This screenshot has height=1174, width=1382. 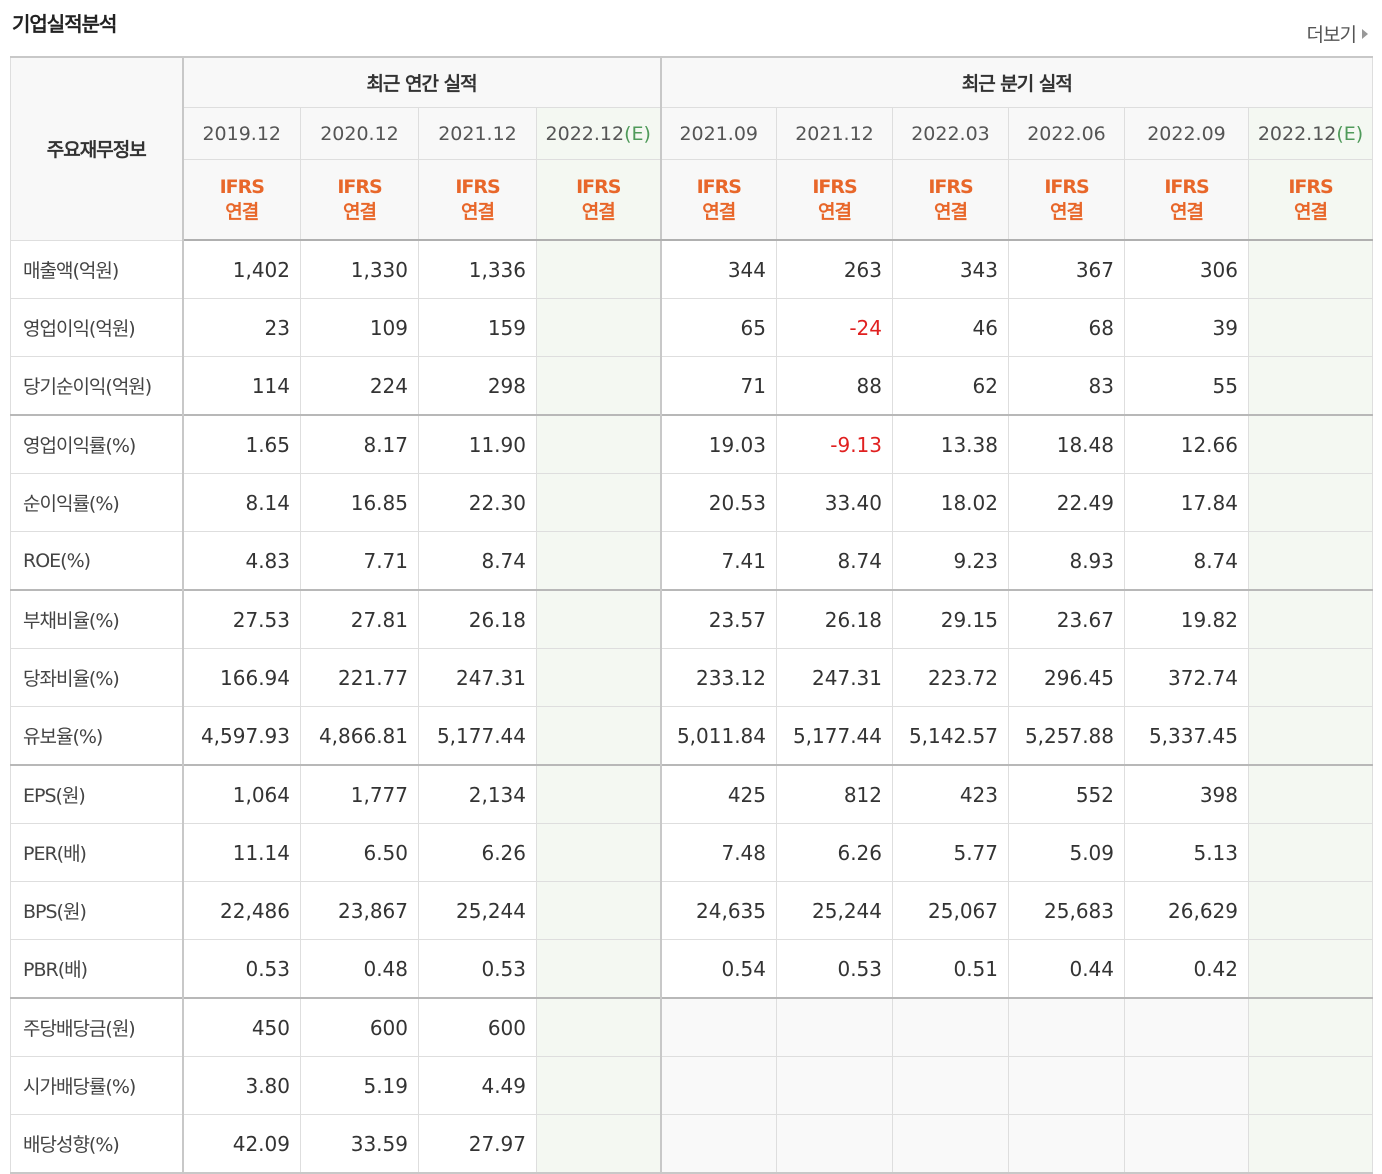 I want to click on data-row: 주당배당금(원) 450 600 600, so click(x=692, y=1027).